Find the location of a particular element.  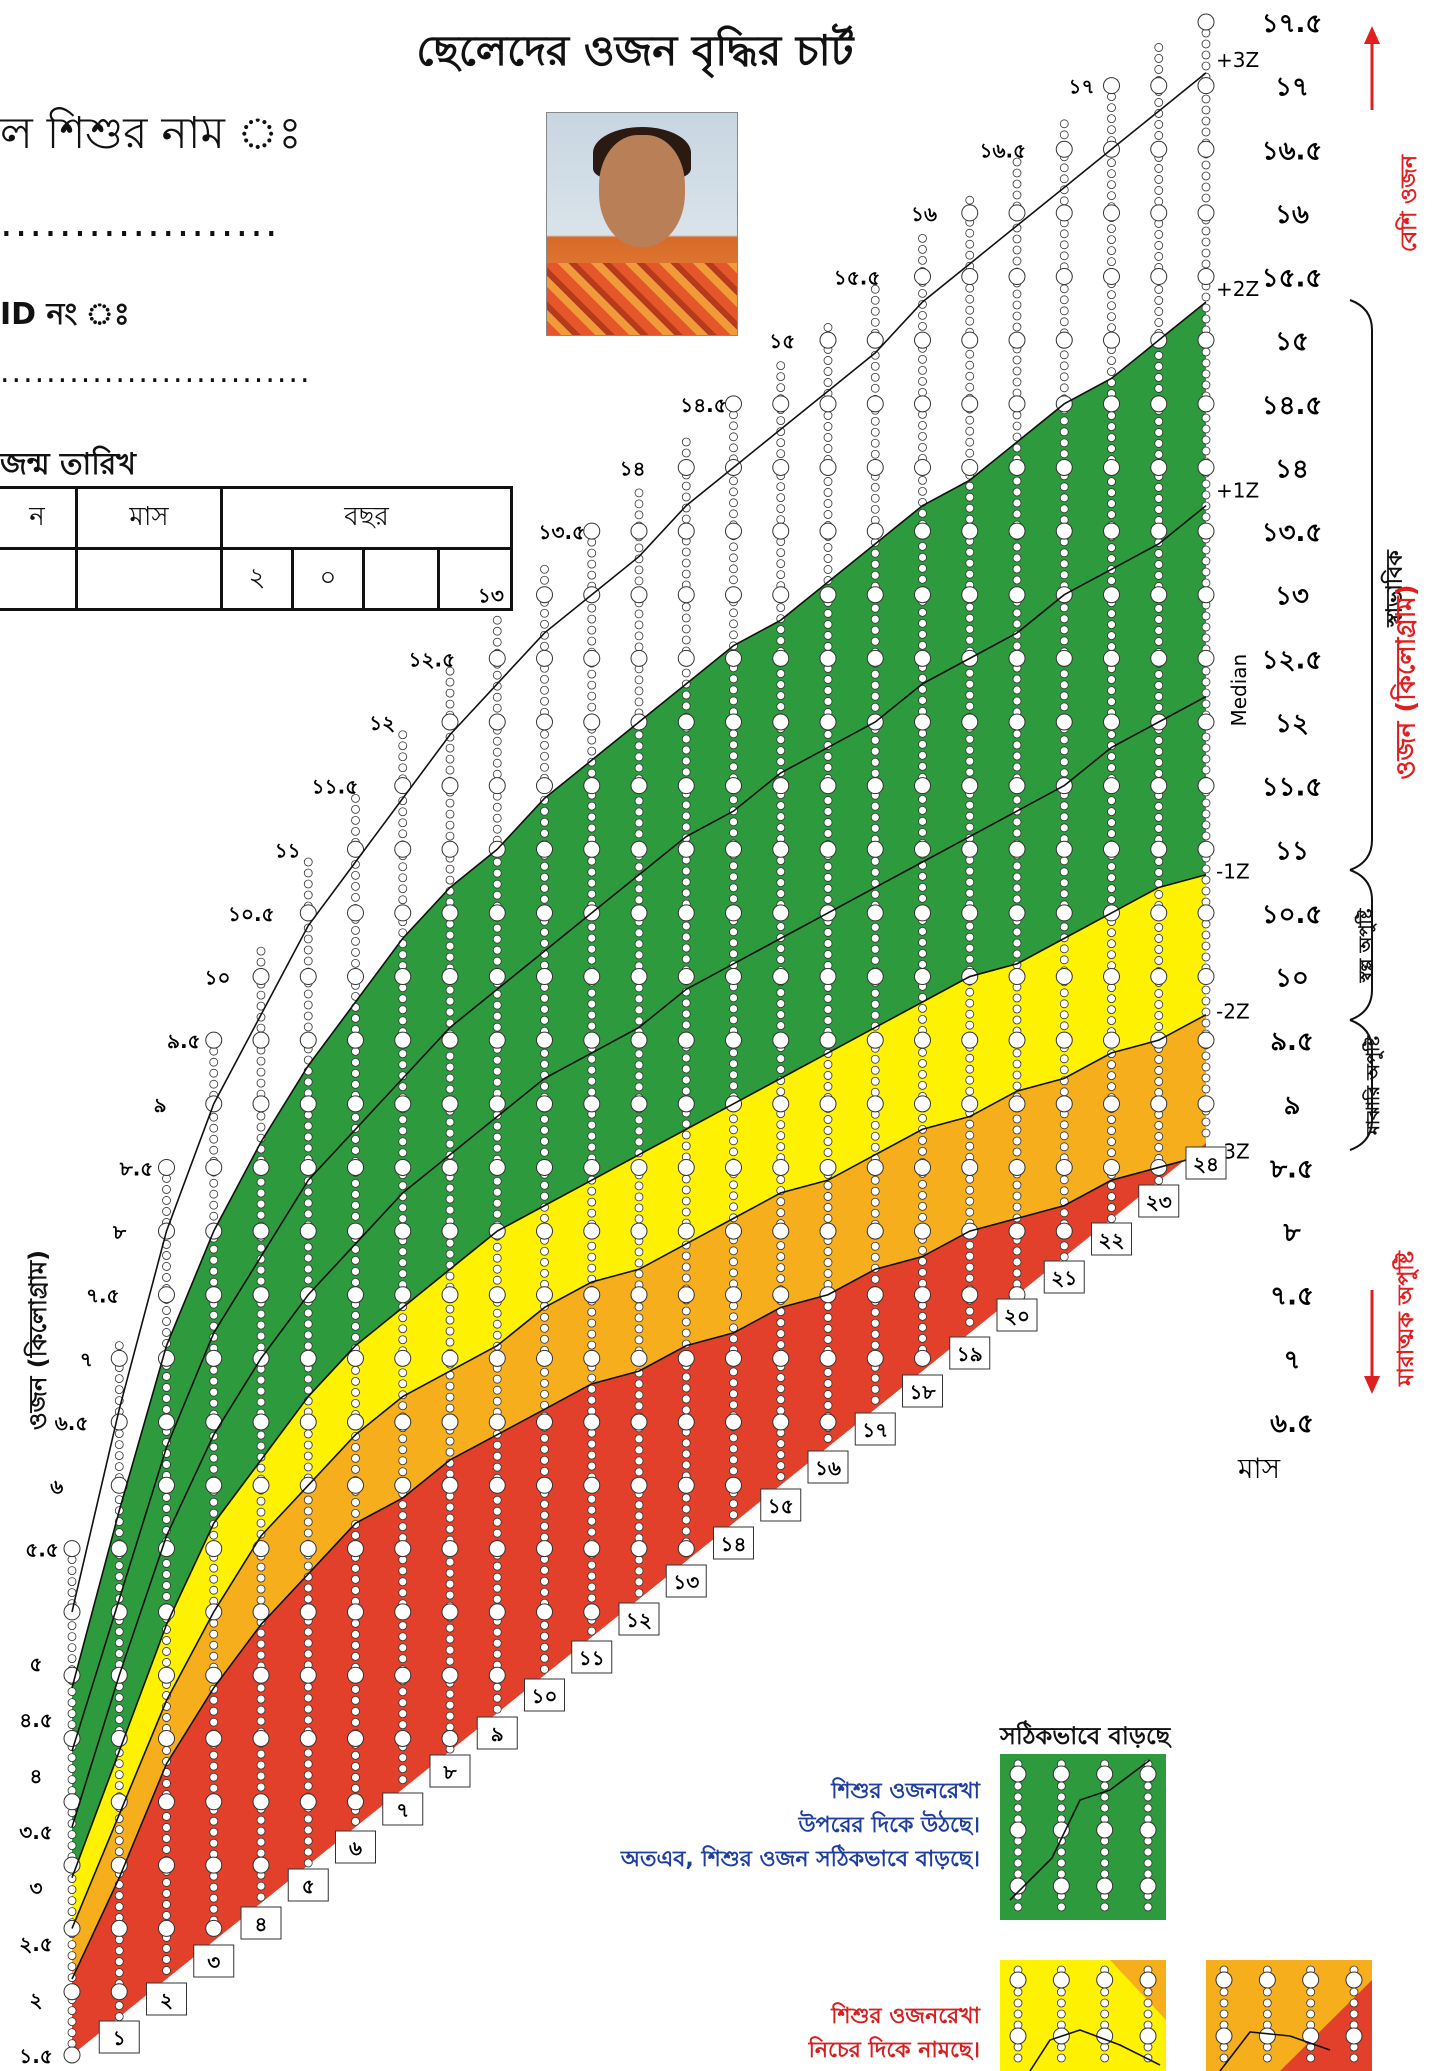

dob-day-cell is located at coordinates (39, 579).